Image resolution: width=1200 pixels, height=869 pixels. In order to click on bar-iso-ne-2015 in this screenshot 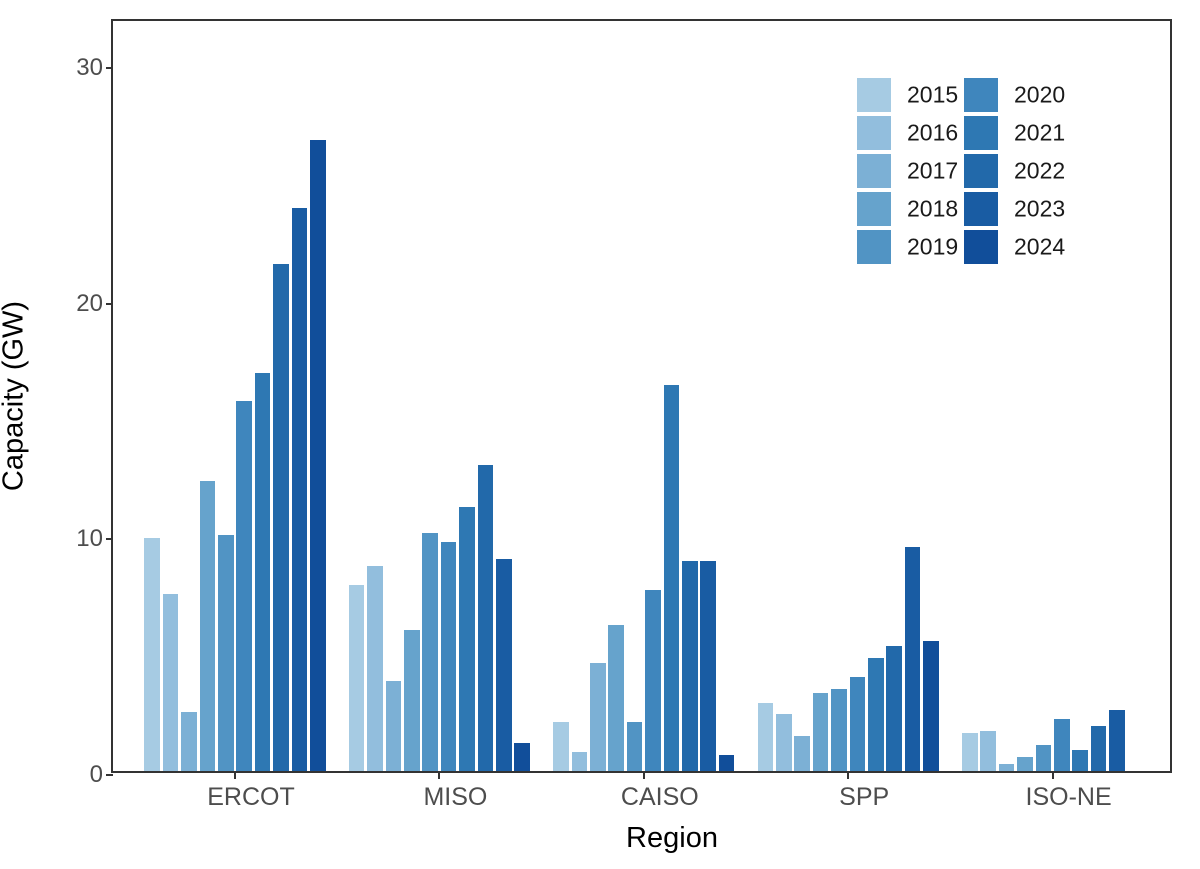, I will do `click(970, 752)`.